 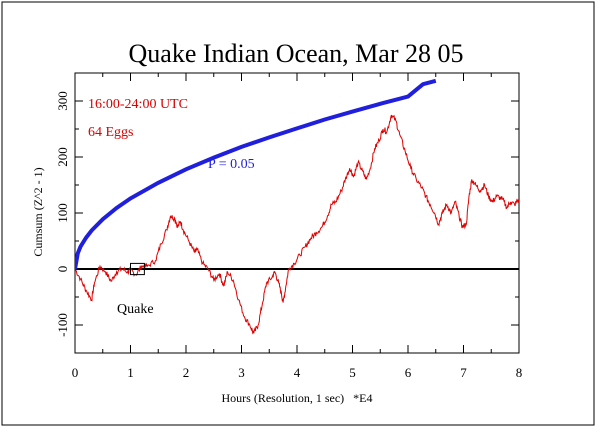 I want to click on x-axis-label: Hours (Resolution, 1 sec) *E4, so click(x=297, y=398).